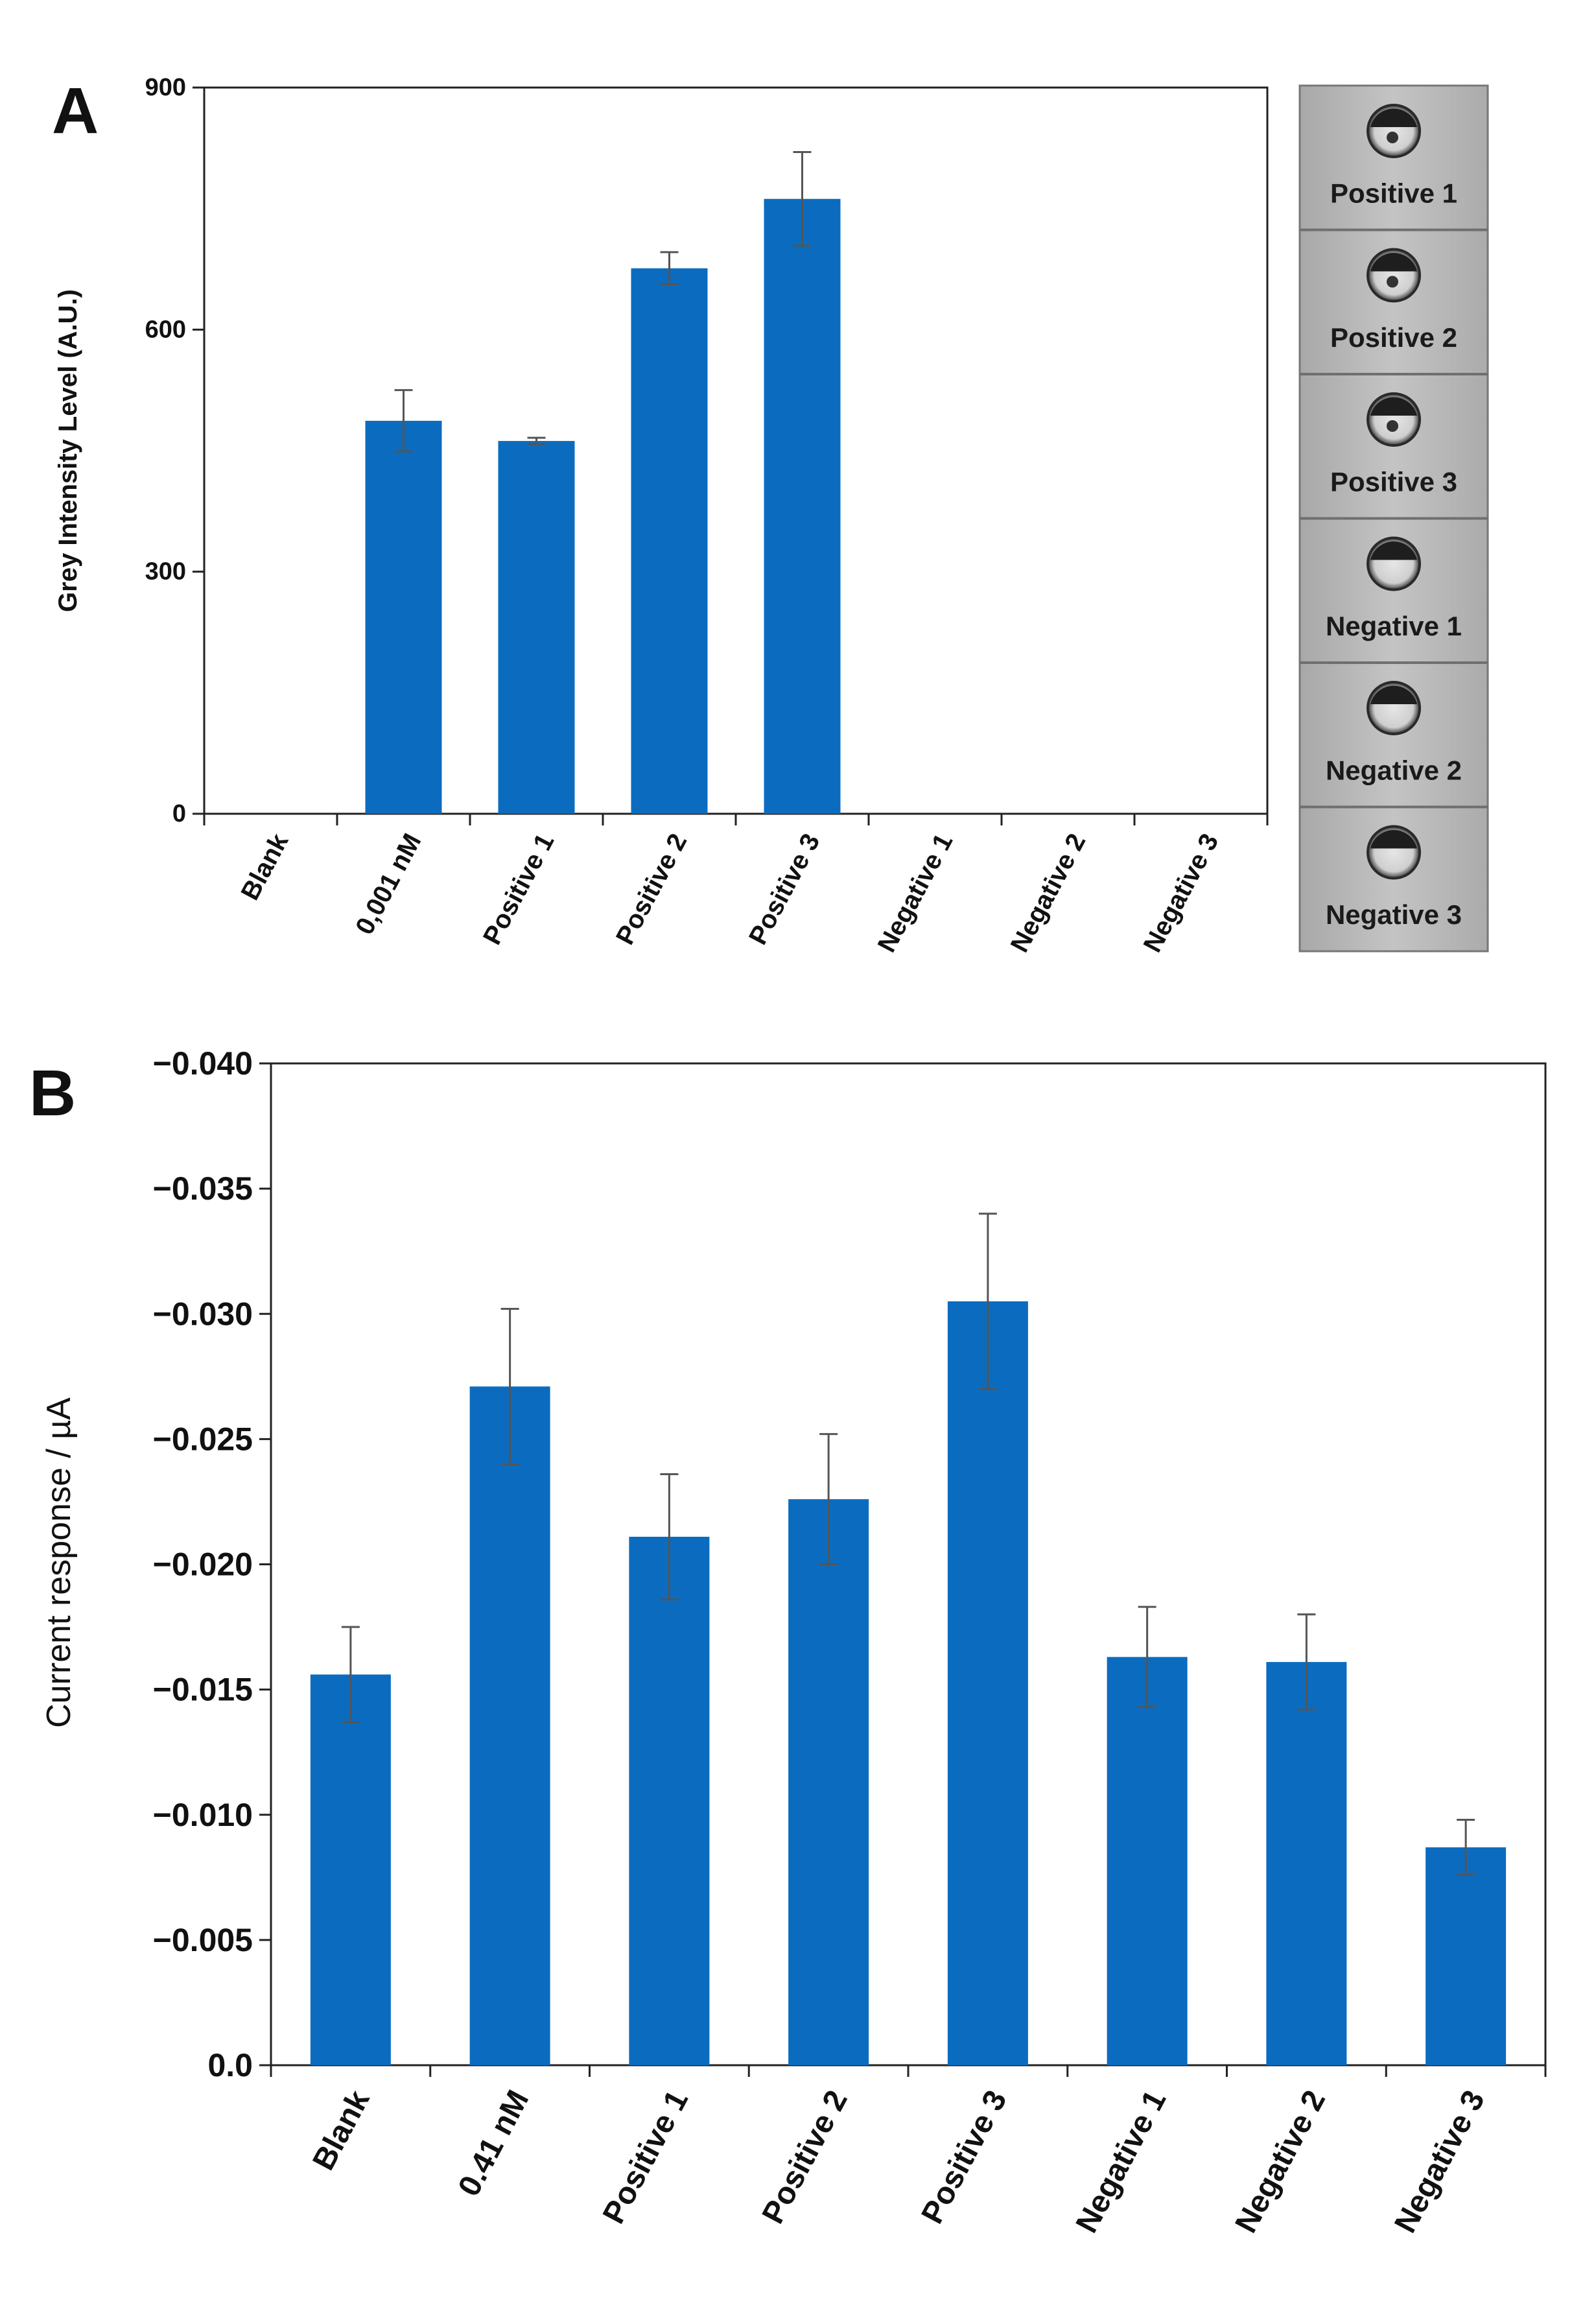 The height and width of the screenshot is (2298, 1596). Describe the element at coordinates (230, 2065) in the screenshot. I see `y-tick-label: 0.0` at that location.